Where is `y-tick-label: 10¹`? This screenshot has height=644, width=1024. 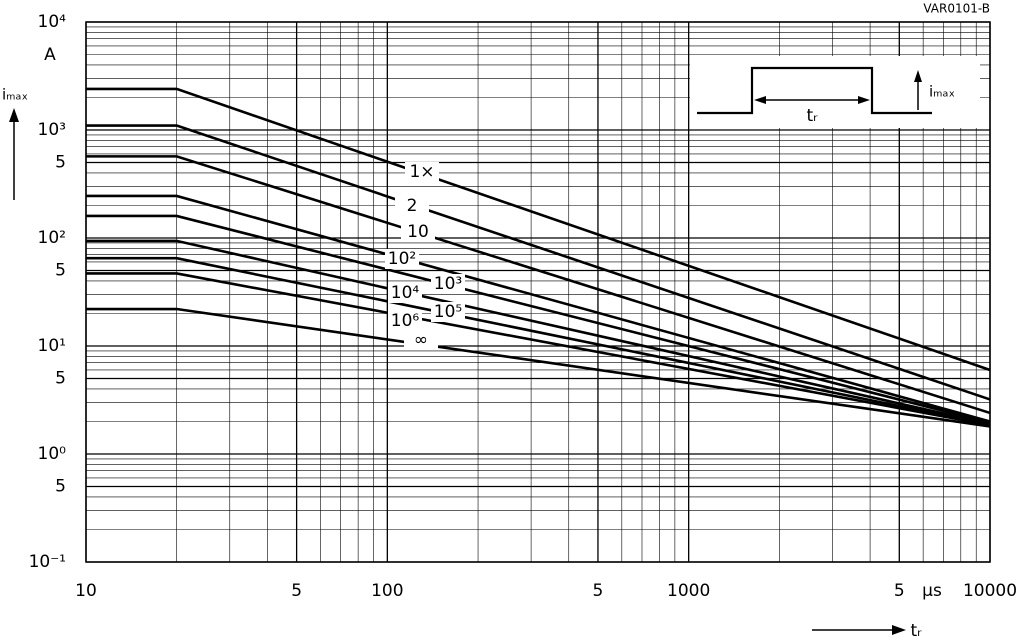
y-tick-label: 10¹ is located at coordinates (52, 346).